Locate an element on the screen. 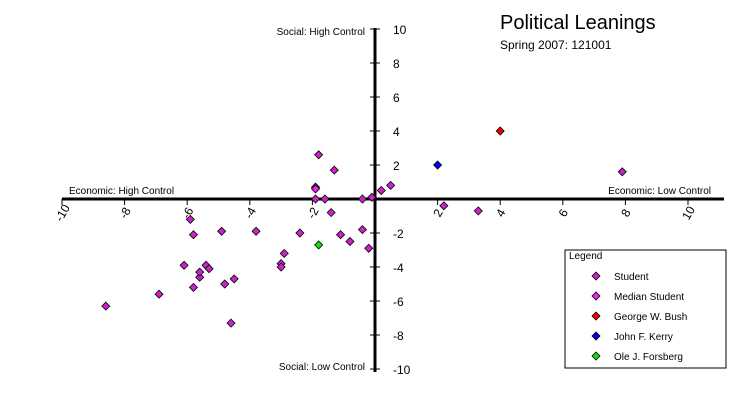 The image size is (750, 400). y-tick-label: -10 is located at coordinates (402, 370).